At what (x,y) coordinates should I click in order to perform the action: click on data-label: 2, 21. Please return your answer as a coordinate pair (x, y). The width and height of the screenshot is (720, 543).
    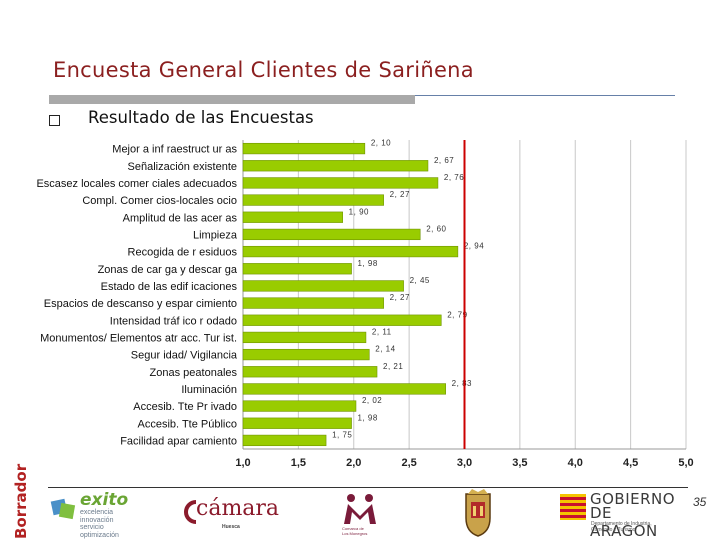
    Looking at the image, I should click on (393, 366).